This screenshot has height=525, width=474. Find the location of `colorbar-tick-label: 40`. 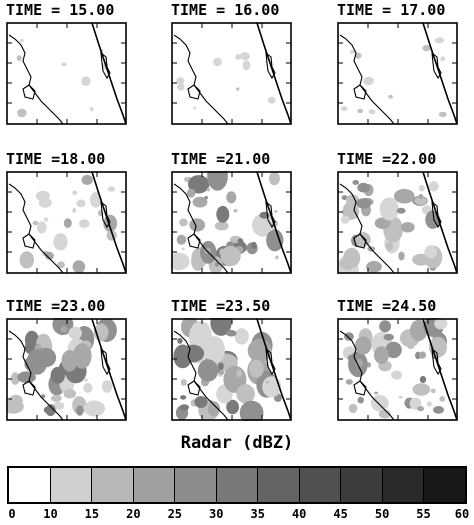

colorbar-tick-label: 40 is located at coordinates (299, 514).